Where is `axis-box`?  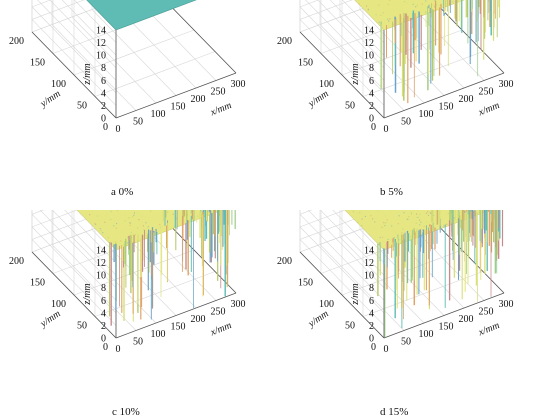 axis-box is located at coordinates (134, 59).